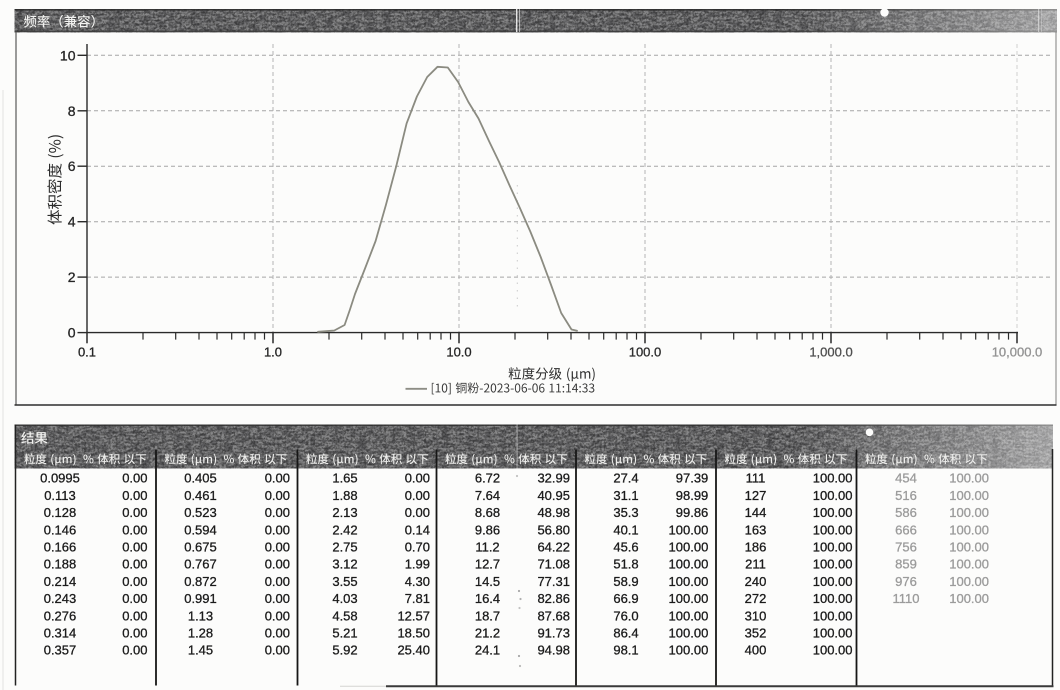 The width and height of the screenshot is (1060, 690). I want to click on svg-text: 40.1, so click(625, 529).